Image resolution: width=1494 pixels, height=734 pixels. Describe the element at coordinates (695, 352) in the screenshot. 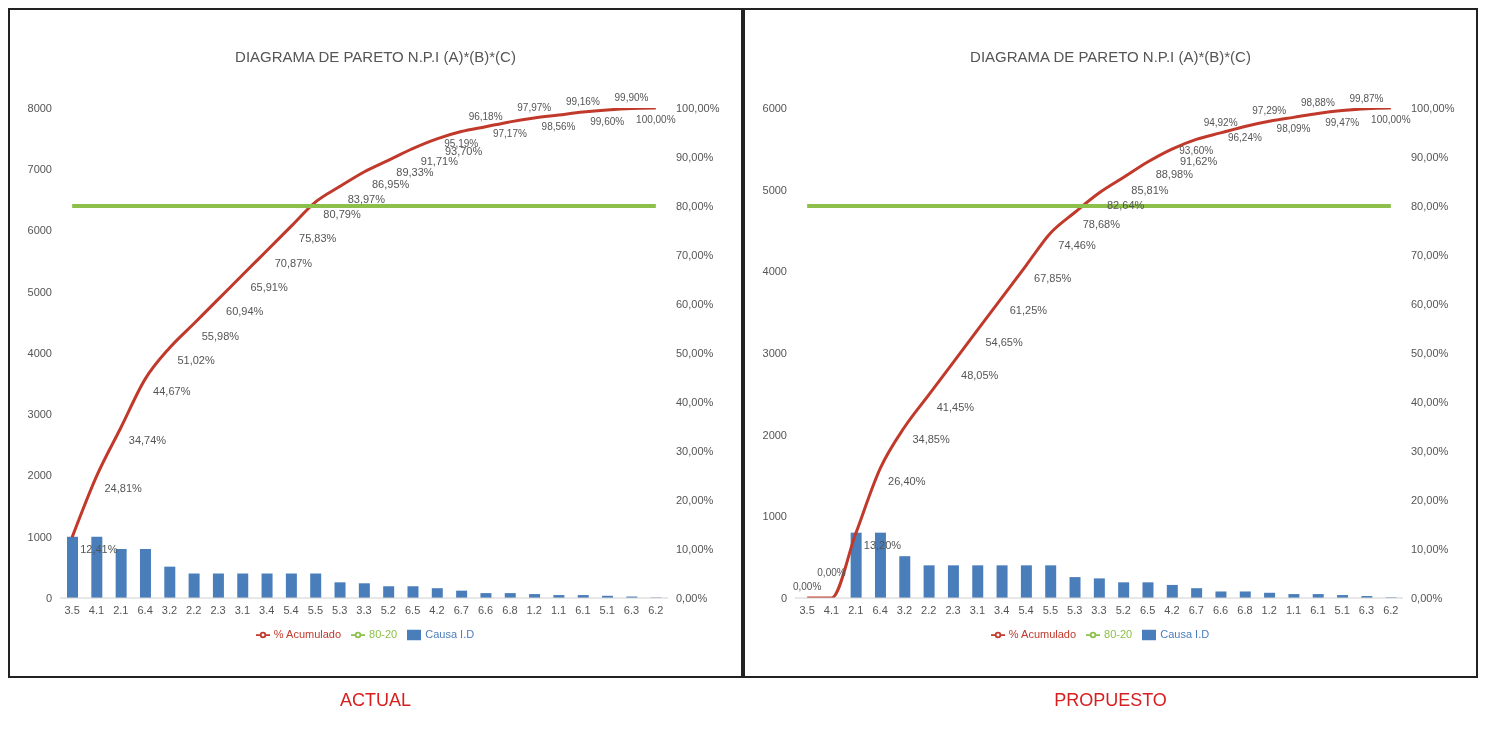

I see `y2-tick-label: 50,00%` at that location.